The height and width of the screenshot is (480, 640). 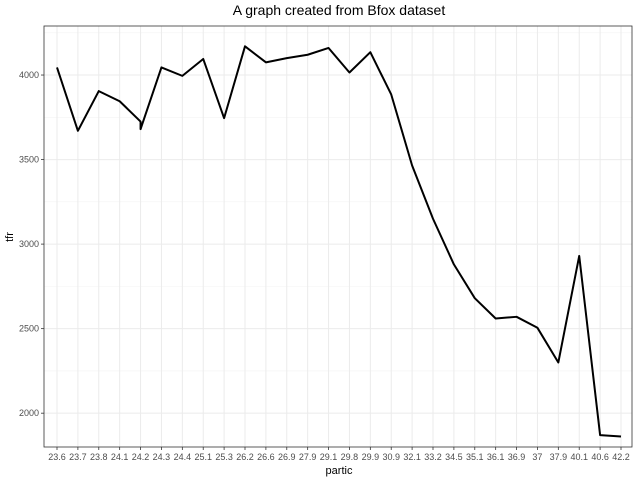 What do you see at coordinates (10, 237) in the screenshot?
I see `y-axis-label: tfr` at bounding box center [10, 237].